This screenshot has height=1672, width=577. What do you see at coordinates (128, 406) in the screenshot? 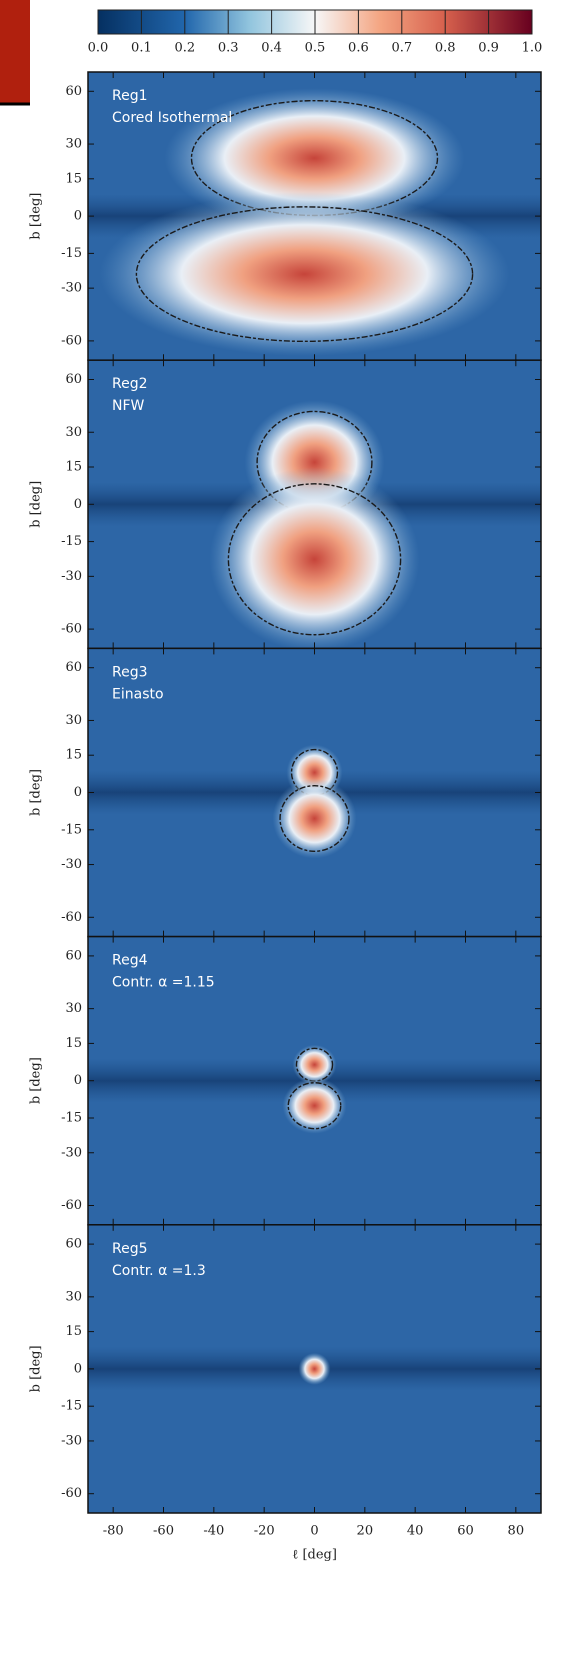
I see `panel-label: NFW` at bounding box center [128, 406].